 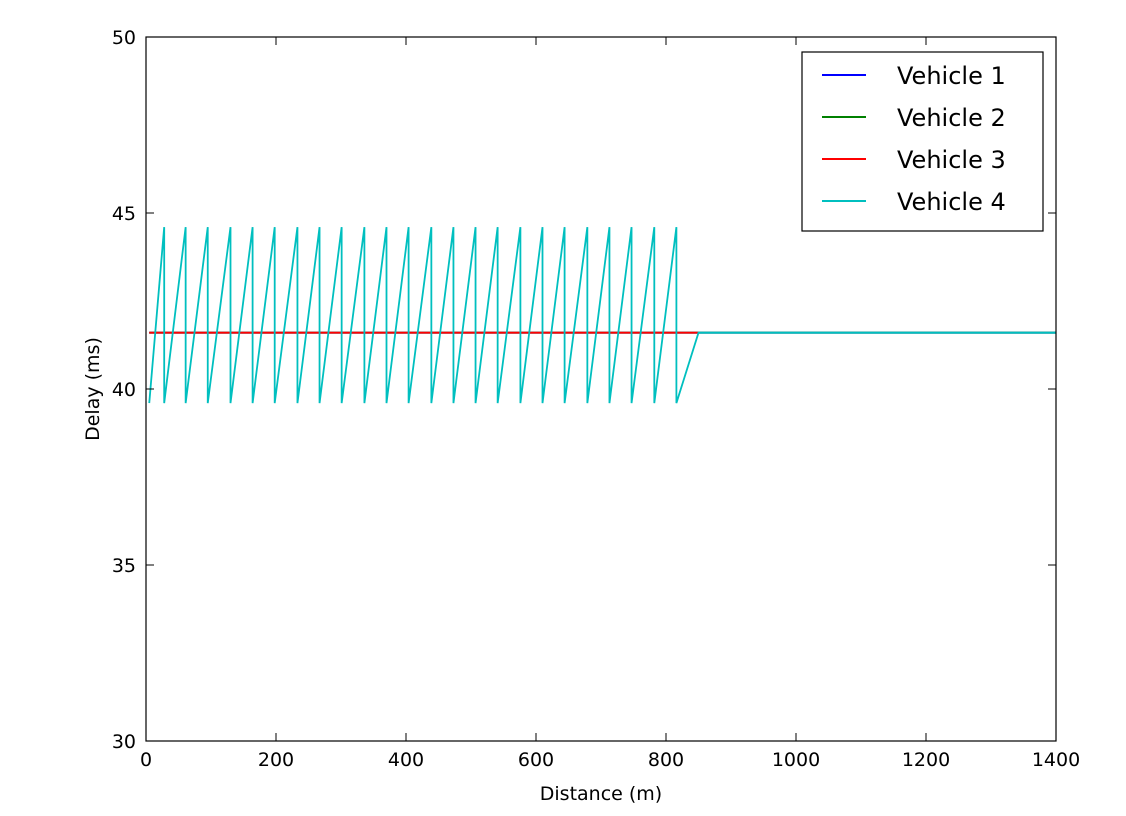 What do you see at coordinates (124, 214) in the screenshot?
I see `y-tick-label: 45` at bounding box center [124, 214].